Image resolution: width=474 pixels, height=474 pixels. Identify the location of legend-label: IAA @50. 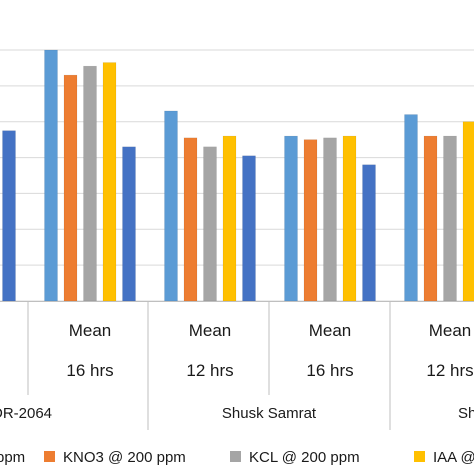
(453, 457).